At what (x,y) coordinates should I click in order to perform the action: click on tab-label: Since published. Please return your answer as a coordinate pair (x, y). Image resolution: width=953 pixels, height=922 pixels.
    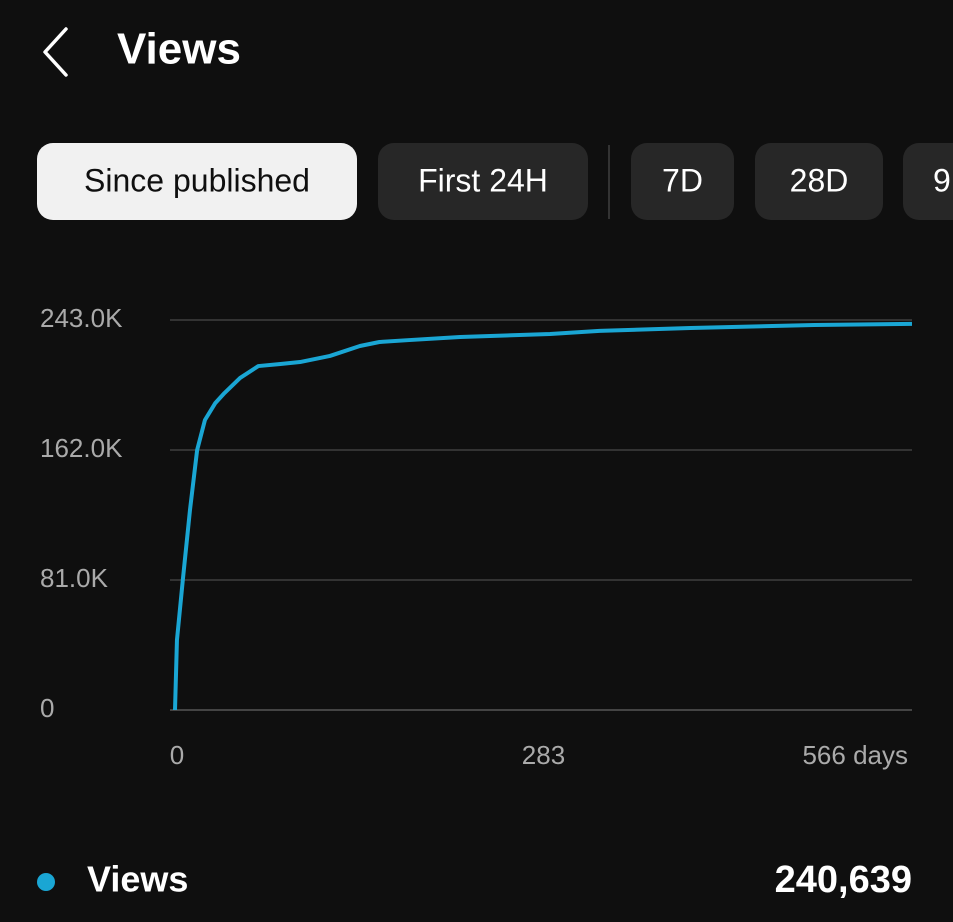
    Looking at the image, I should click on (197, 180).